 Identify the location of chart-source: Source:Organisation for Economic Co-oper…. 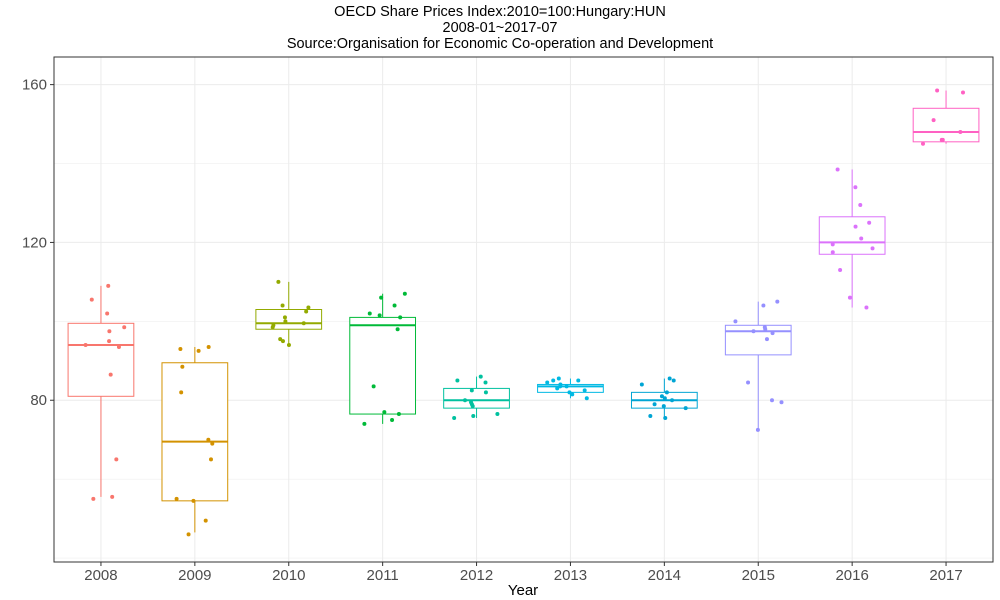
(500, 44).